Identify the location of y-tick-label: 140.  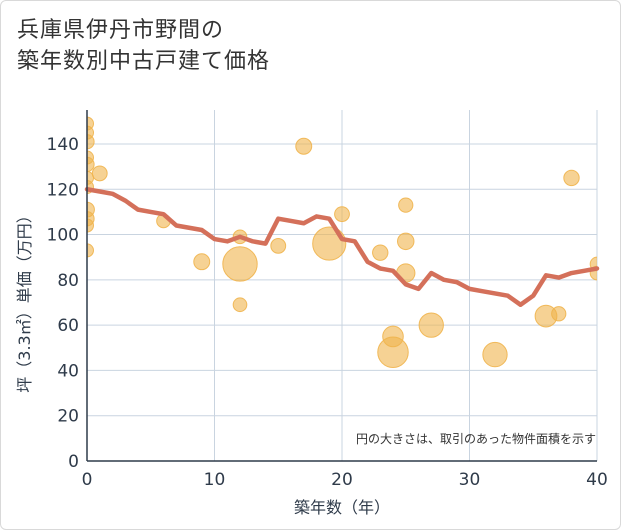
(63, 145).